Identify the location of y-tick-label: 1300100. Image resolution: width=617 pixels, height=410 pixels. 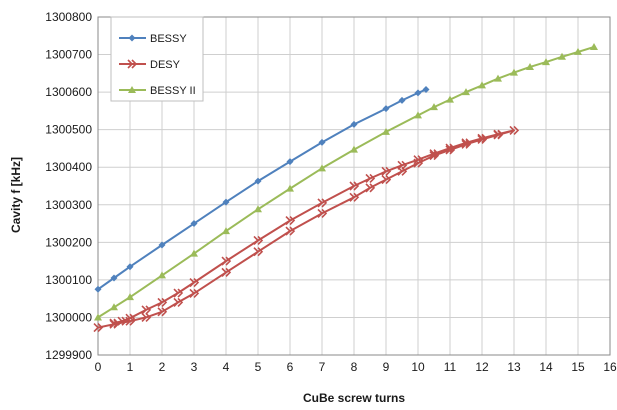
(68, 280).